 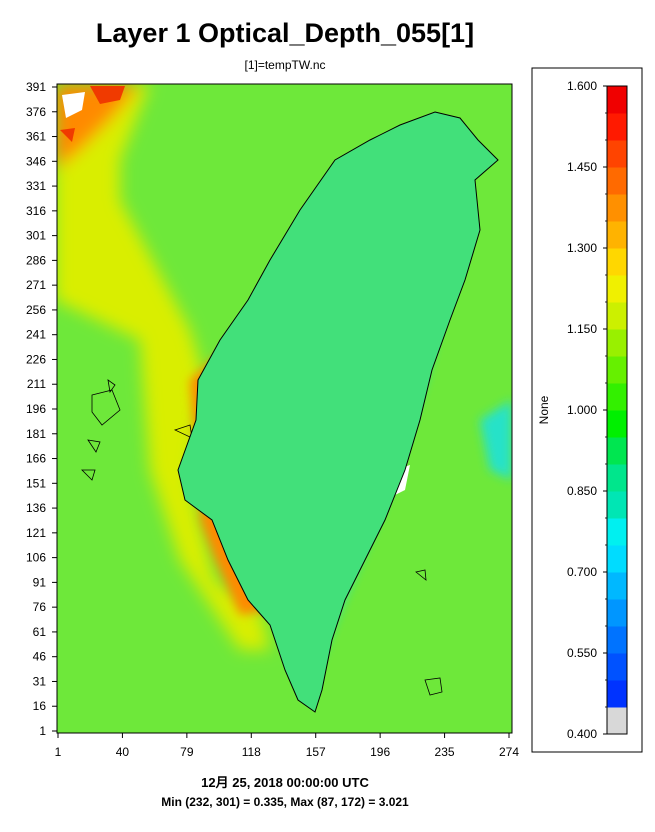 I want to click on y-tick-label: 301, so click(x=36, y=236).